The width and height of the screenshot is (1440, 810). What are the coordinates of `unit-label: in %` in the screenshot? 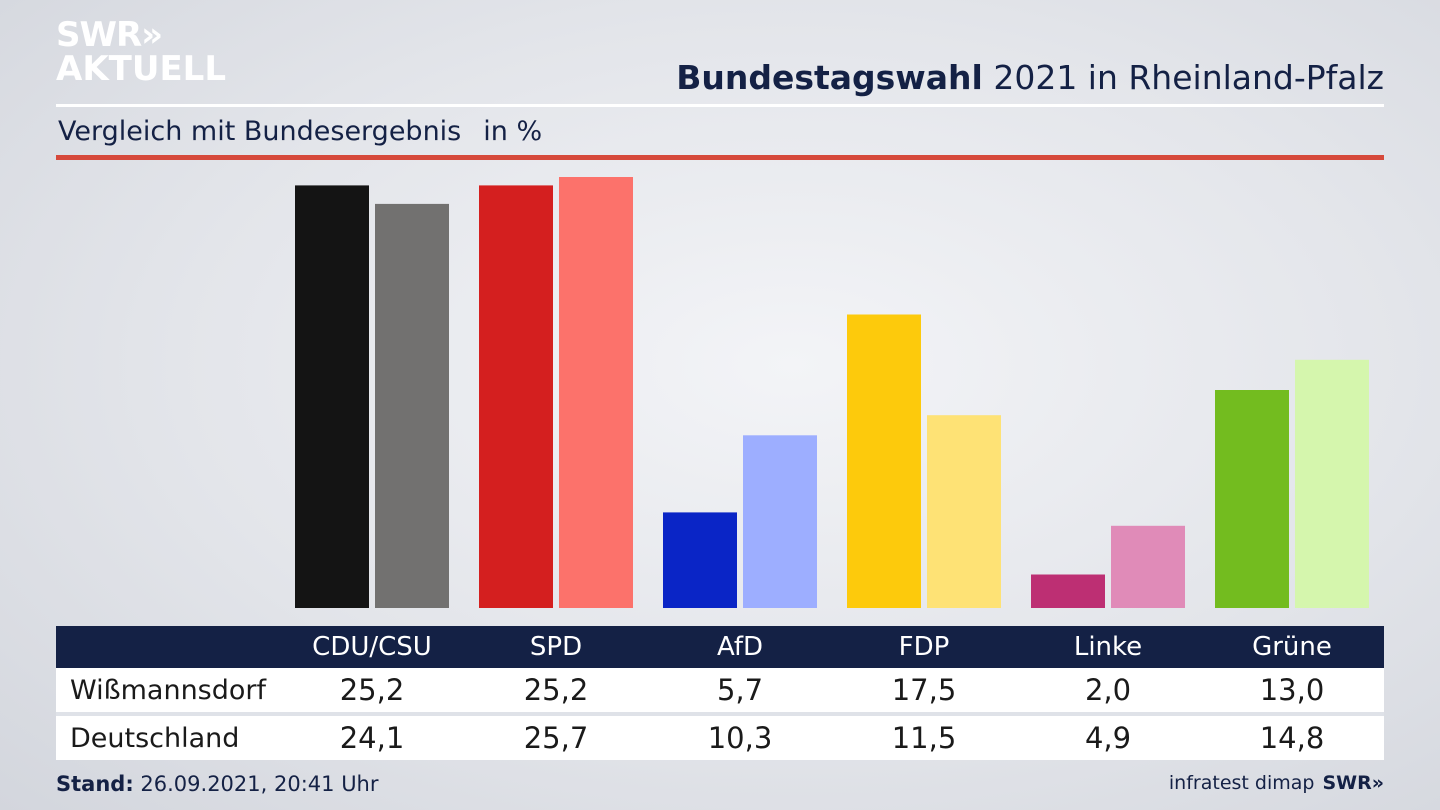 It's located at (513, 131).